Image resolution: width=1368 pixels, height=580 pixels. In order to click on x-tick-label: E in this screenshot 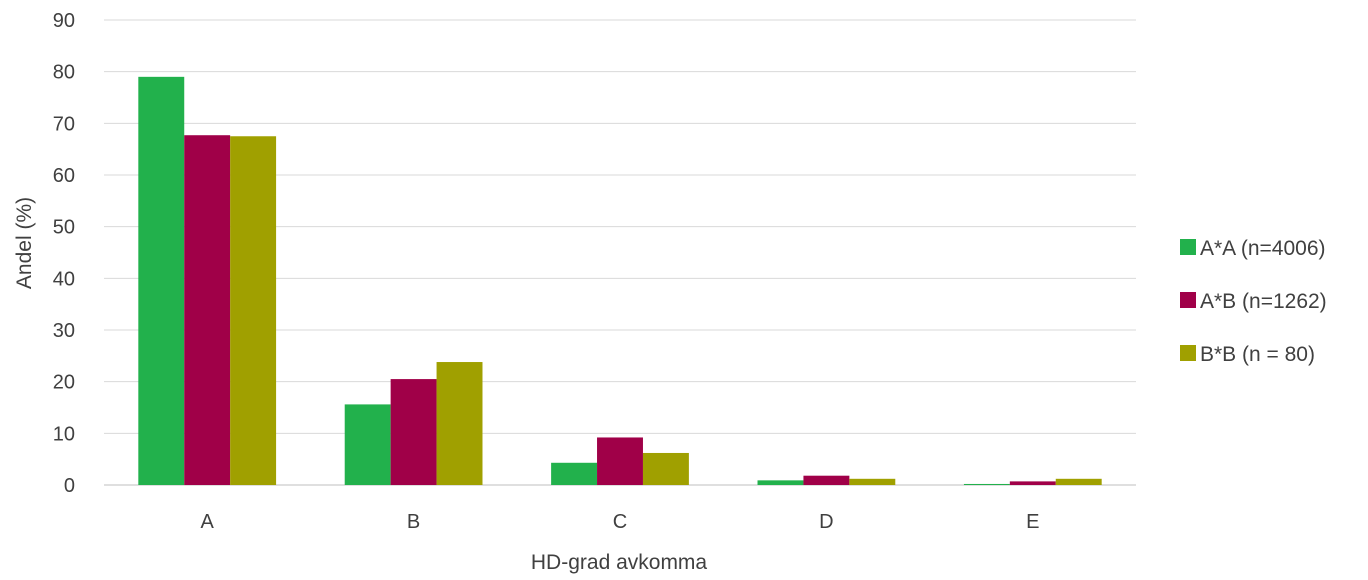, I will do `click(1032, 522)`.